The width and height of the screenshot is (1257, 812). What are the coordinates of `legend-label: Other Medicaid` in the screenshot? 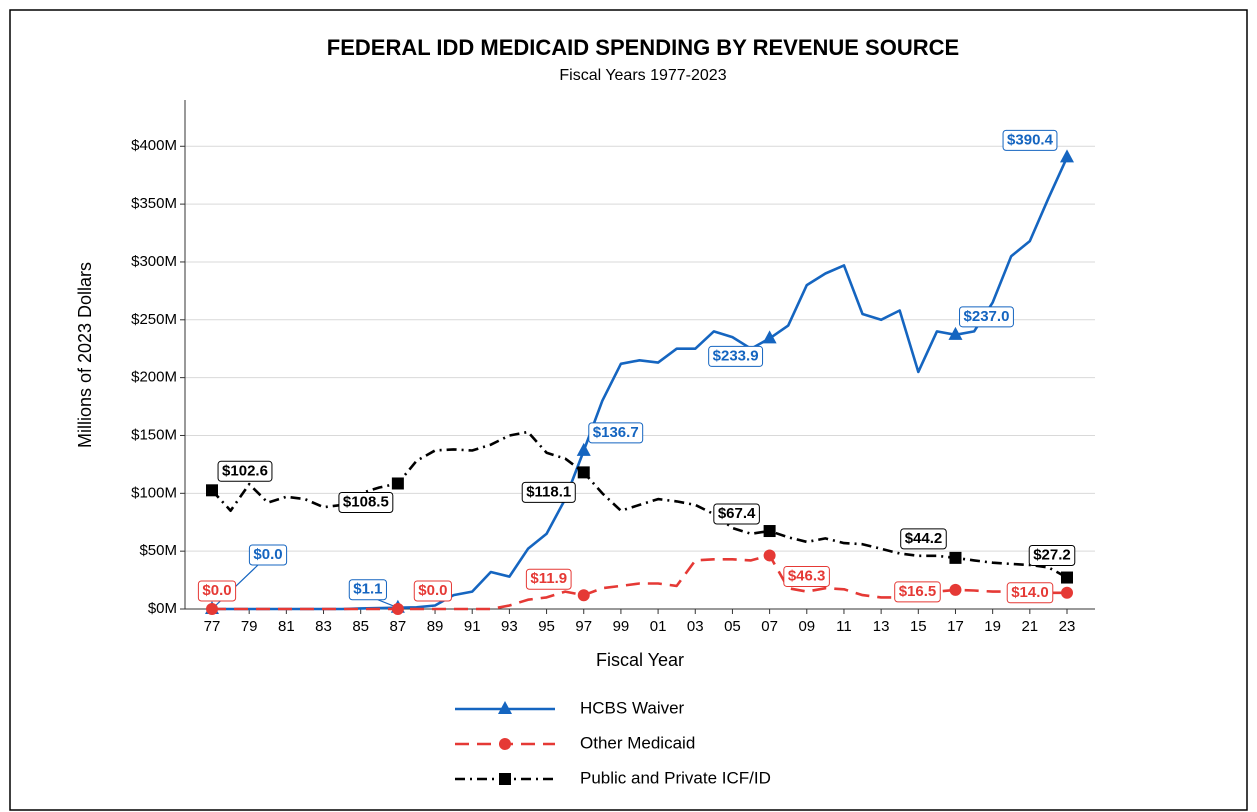 It's located at (637, 742).